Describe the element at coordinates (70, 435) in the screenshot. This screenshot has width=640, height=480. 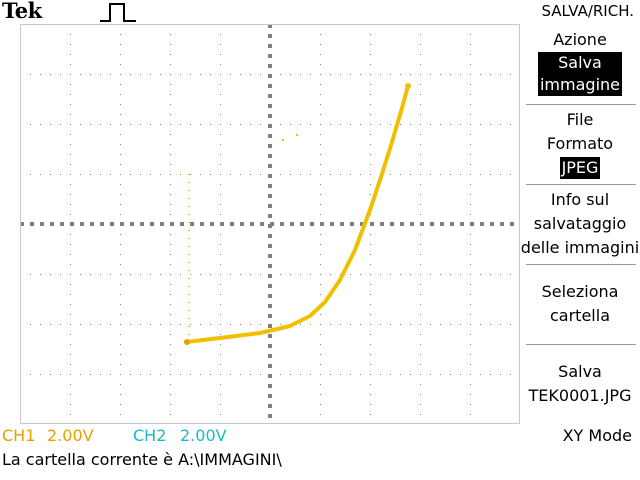
I see `ch1-scale: 2.00V` at that location.